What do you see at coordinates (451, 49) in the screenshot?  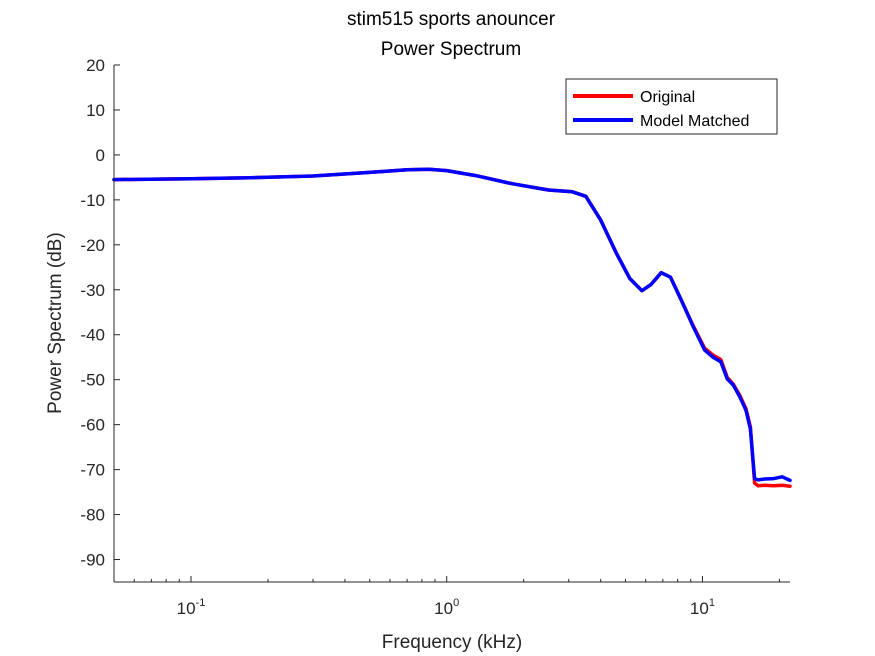 I see `chart-title-line-2: Power Spectrum` at bounding box center [451, 49].